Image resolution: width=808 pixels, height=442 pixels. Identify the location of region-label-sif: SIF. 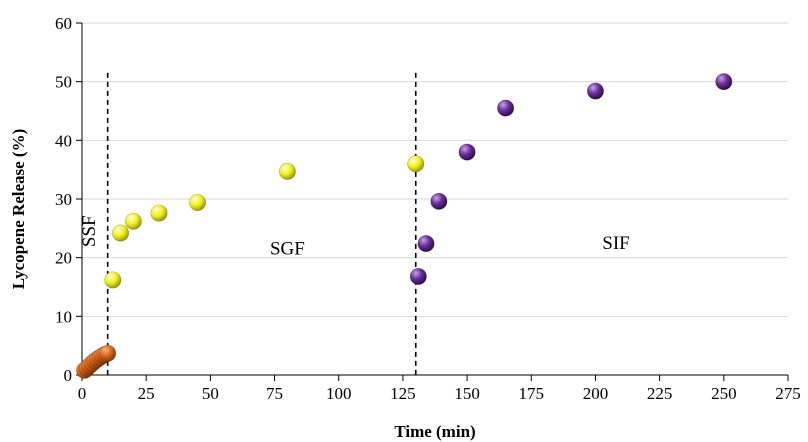
(615, 243).